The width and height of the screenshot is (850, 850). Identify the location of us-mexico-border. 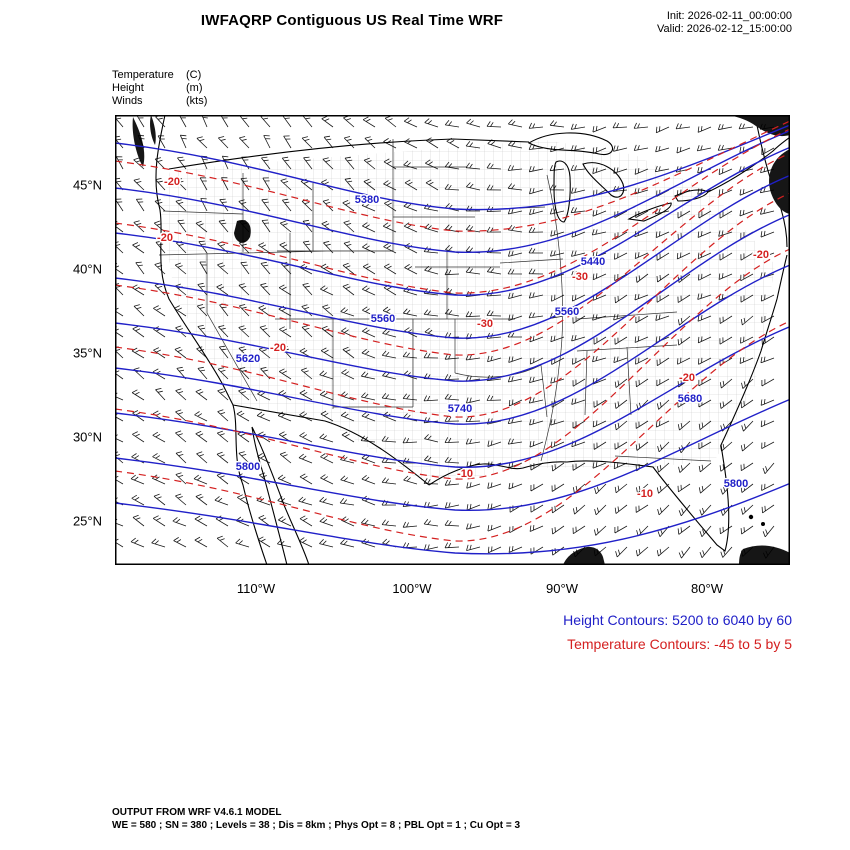
(331, 445).